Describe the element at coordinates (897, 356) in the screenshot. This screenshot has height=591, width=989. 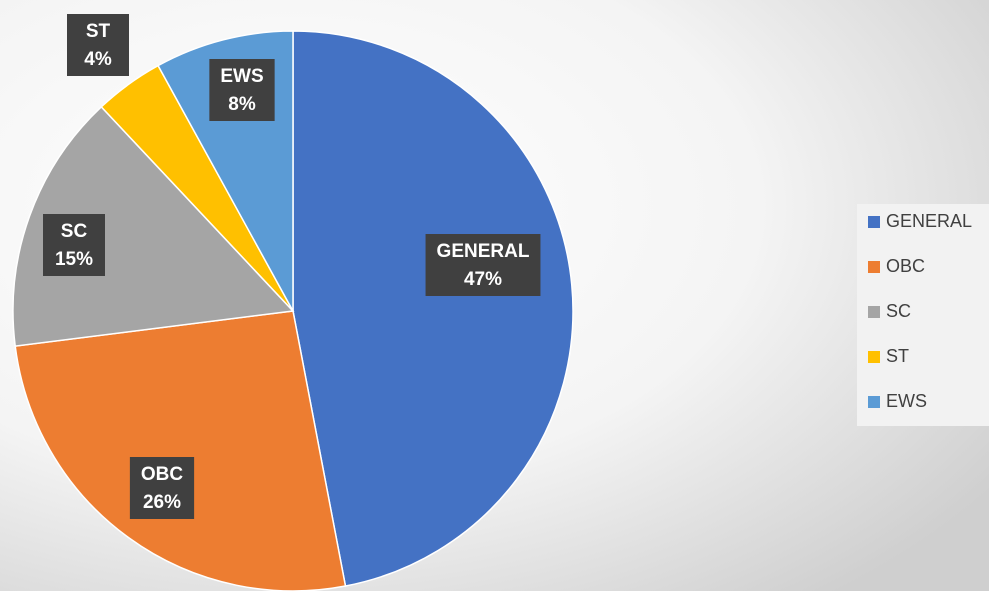
I see `legend-label: ST` at that location.